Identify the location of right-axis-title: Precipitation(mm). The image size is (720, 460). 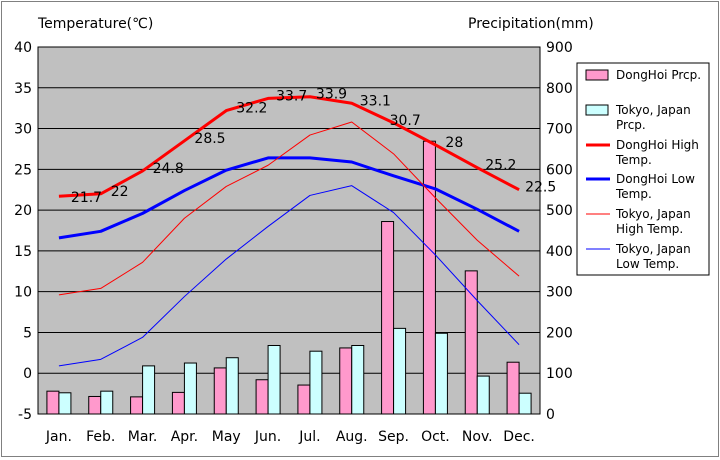
(531, 24).